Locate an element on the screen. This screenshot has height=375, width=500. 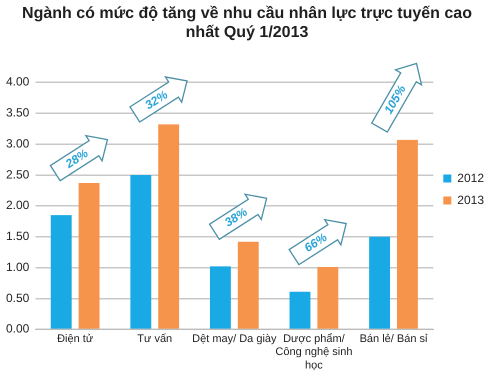
x-tick-label: Điện tử is located at coordinates (75, 339).